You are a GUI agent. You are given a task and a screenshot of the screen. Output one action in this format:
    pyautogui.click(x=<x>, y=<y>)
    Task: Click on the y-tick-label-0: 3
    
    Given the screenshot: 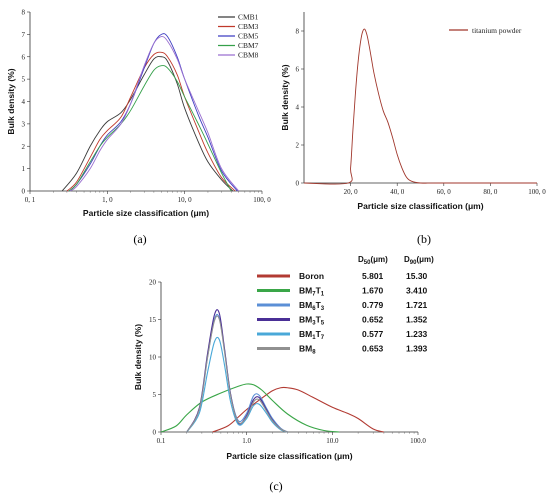 What is the action you would take?
    pyautogui.click(x=24, y=124)
    